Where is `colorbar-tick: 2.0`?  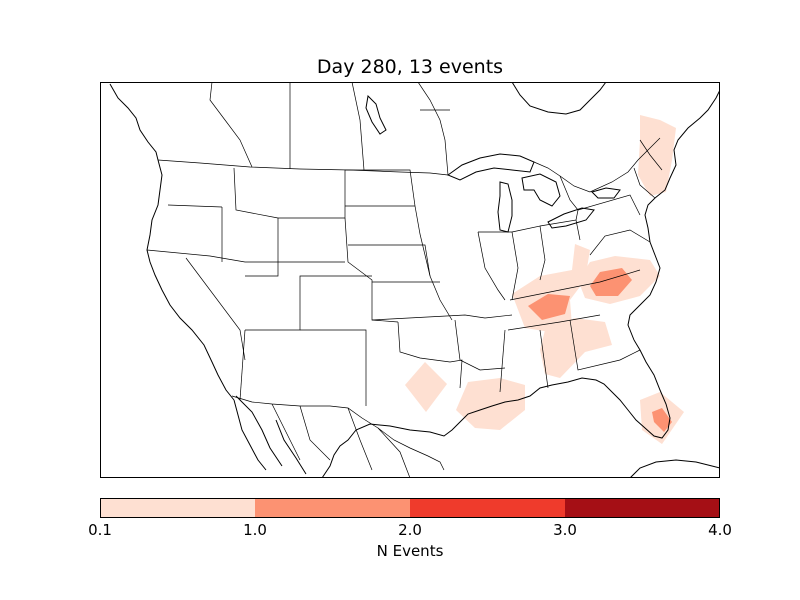 colorbar-tick: 2.0 is located at coordinates (410, 530).